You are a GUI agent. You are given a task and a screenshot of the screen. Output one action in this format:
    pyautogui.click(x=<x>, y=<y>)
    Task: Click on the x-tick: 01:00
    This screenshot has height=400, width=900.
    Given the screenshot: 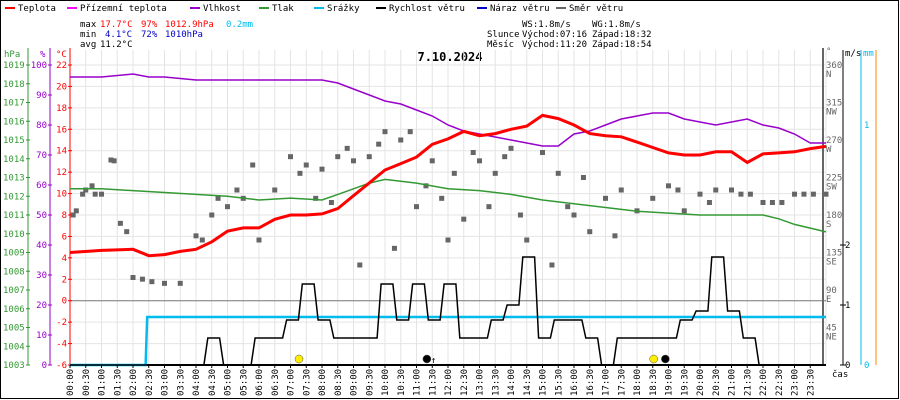 What is the action you would take?
    pyautogui.click(x=103, y=382)
    